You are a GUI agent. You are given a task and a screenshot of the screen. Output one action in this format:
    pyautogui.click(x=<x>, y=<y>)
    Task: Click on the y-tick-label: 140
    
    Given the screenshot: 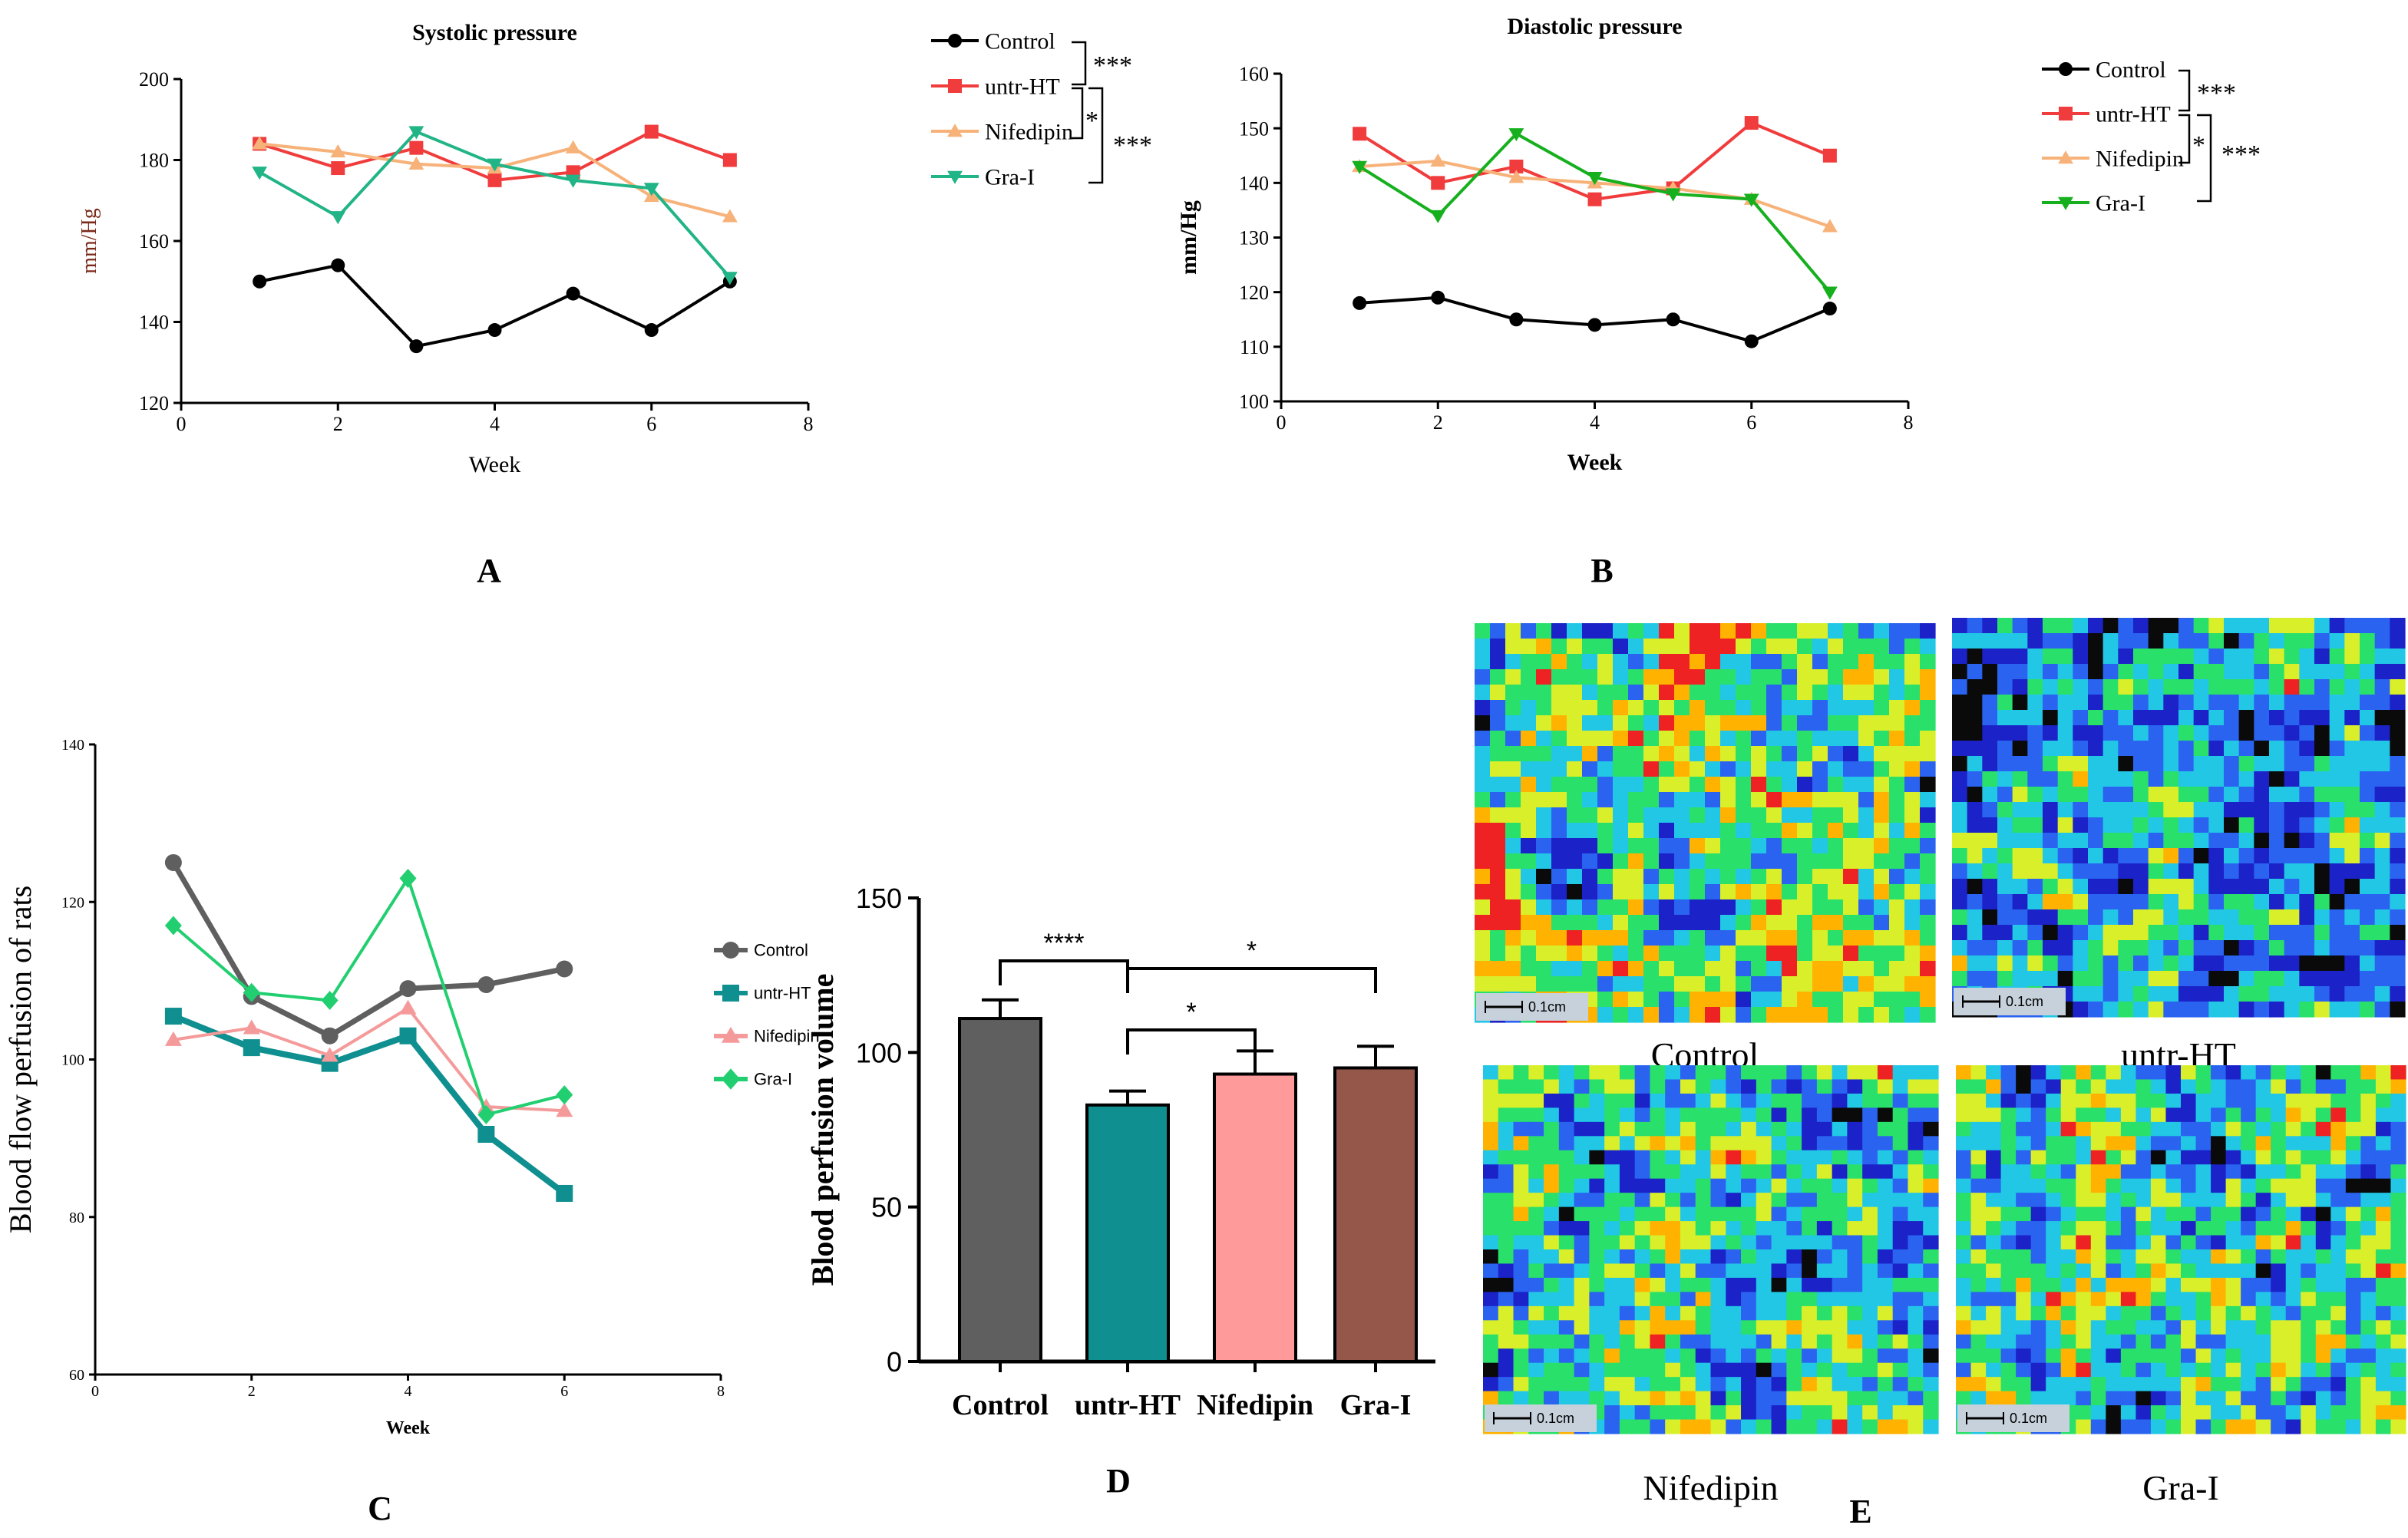 What is the action you would take?
    pyautogui.click(x=72, y=745)
    